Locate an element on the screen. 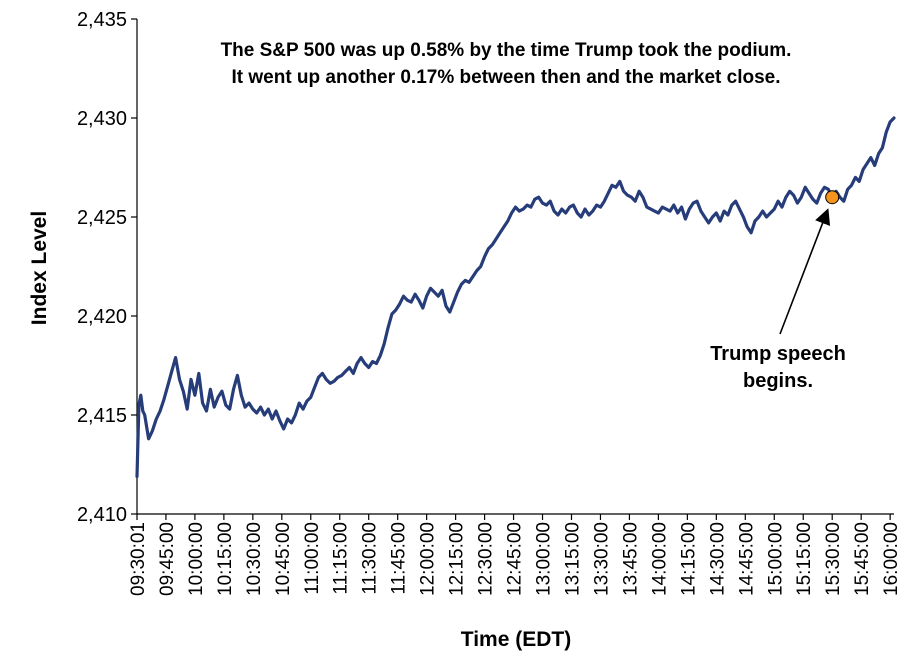 The width and height of the screenshot is (911, 661). y-axis-title: Index Level is located at coordinates (39, 268).